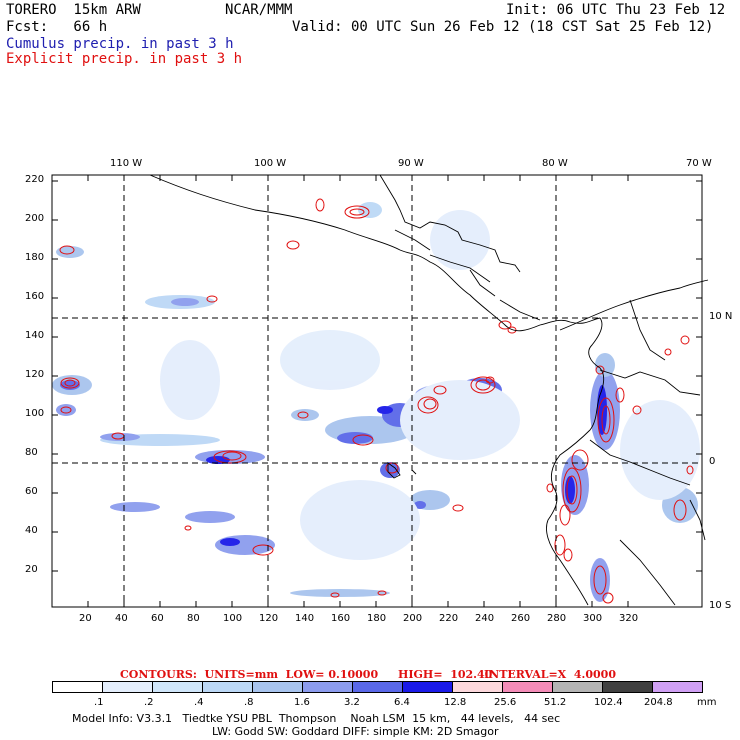 Image resolution: width=740 pixels, height=740 pixels. Describe the element at coordinates (721, 316) in the screenshot. I see `right-lat-label: 10 N` at that location.